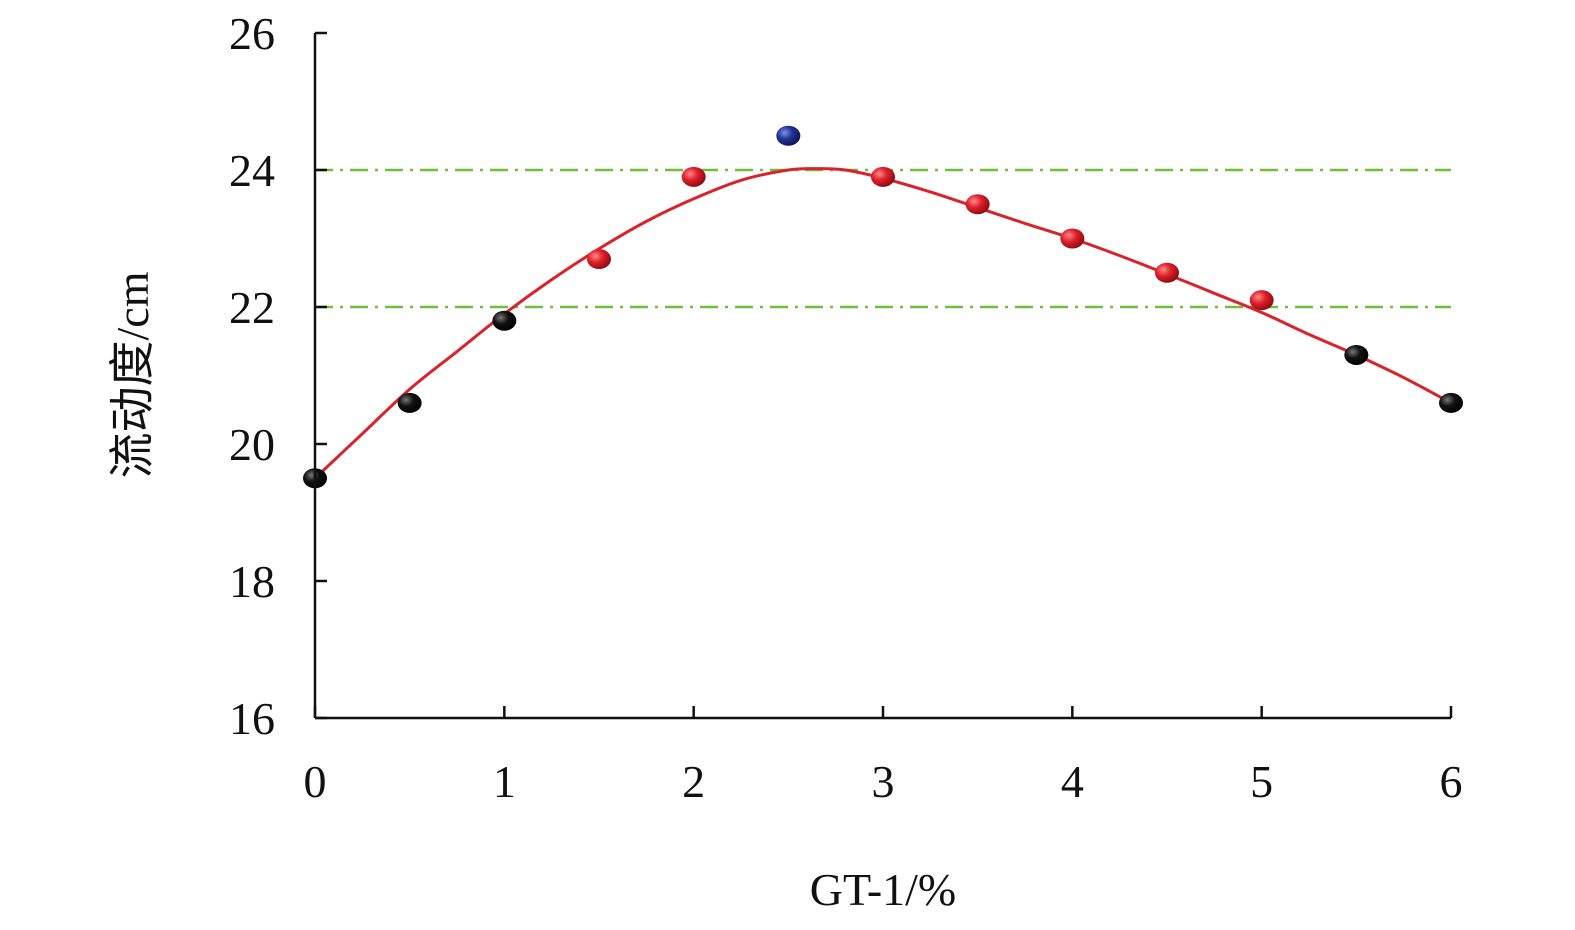 The image size is (1575, 930). What do you see at coordinates (252, 718) in the screenshot?
I see `y-tick-label-16: 16` at bounding box center [252, 718].